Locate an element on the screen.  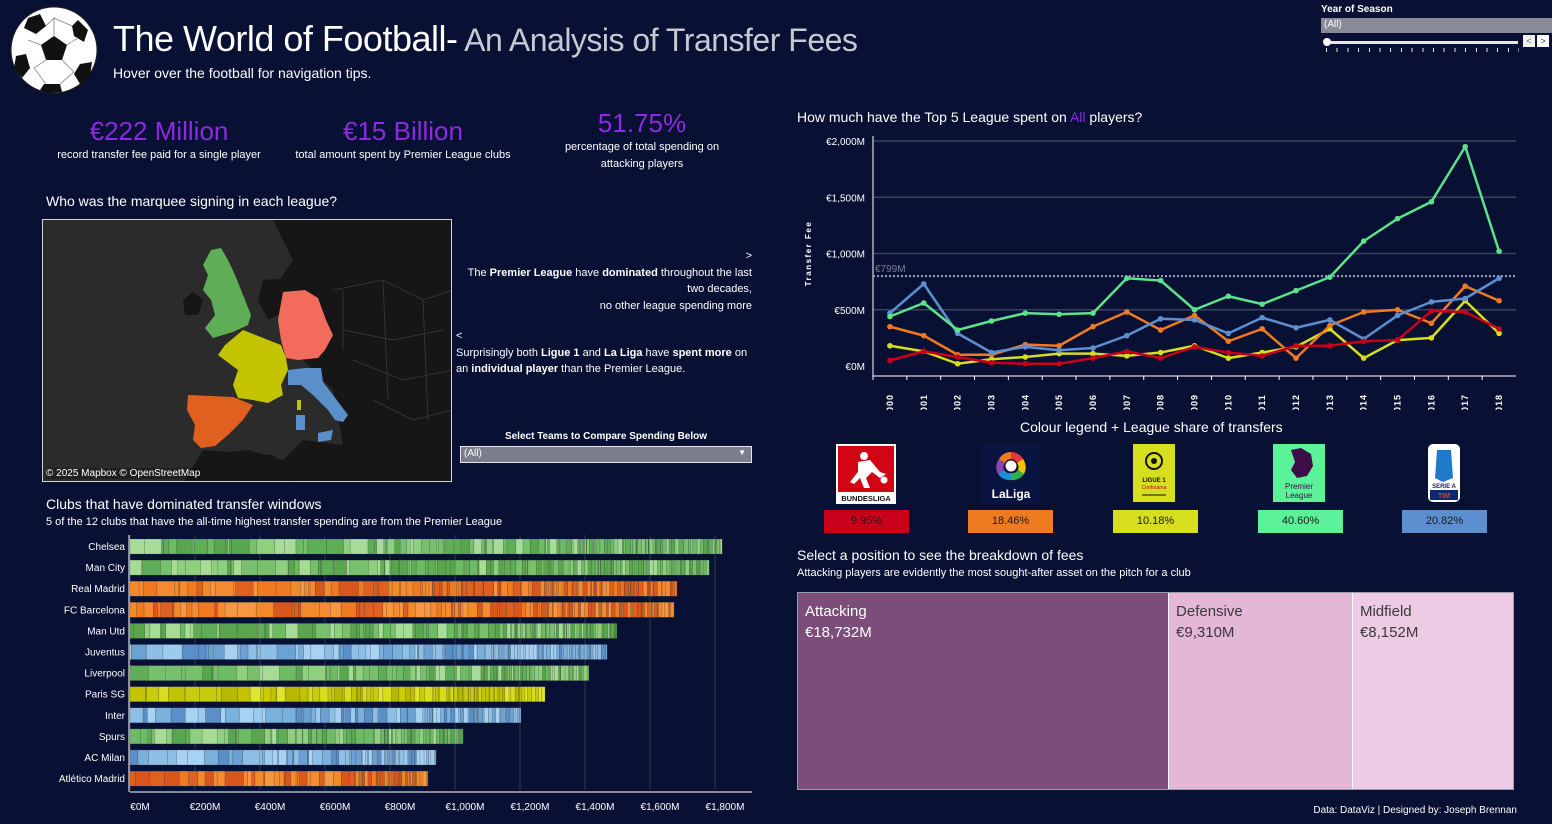
la-liga-logo: LaLiga is located at coordinates (1011, 474).